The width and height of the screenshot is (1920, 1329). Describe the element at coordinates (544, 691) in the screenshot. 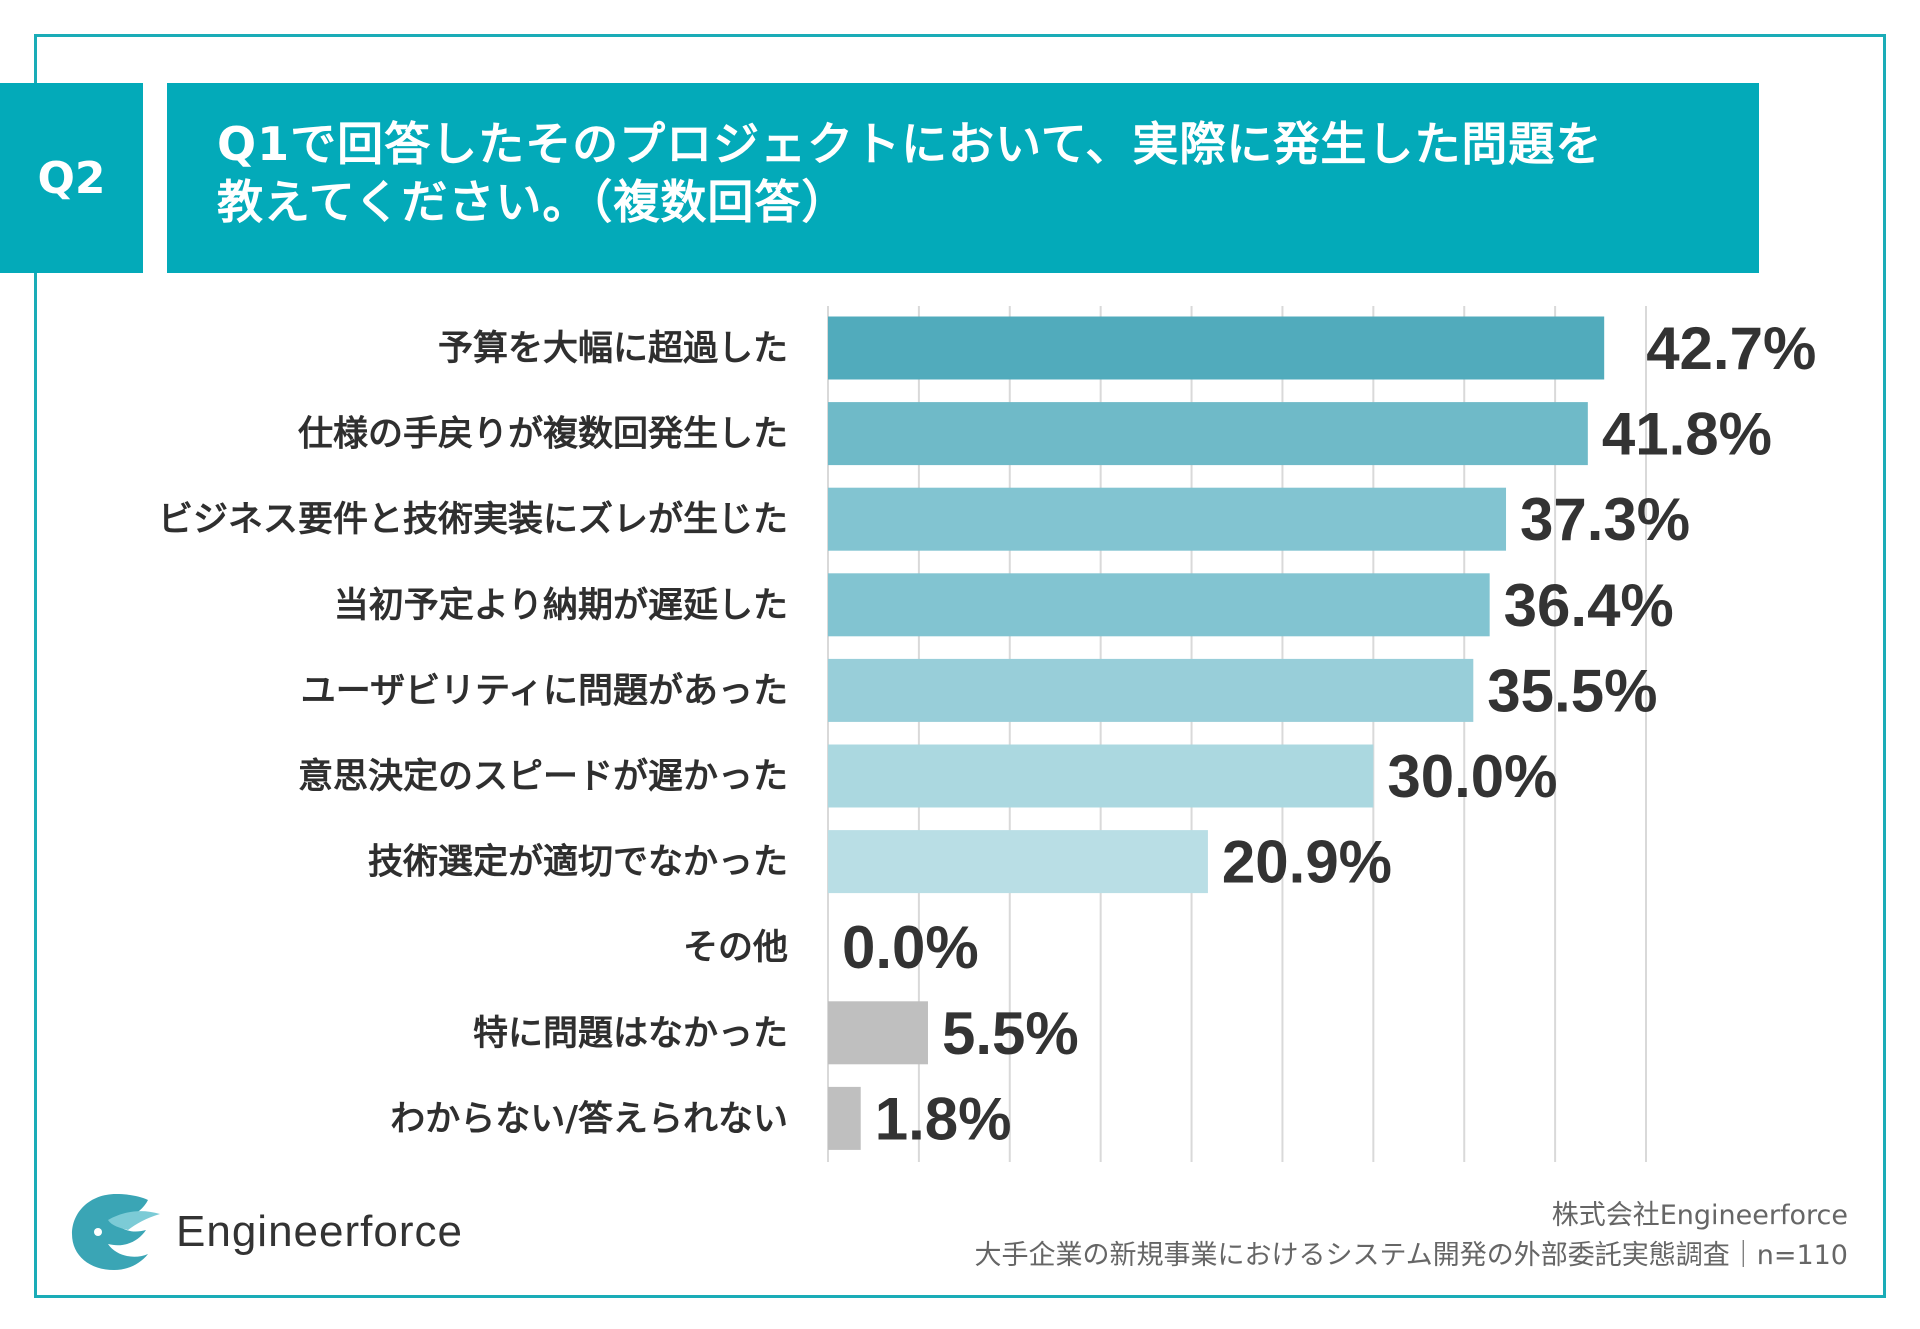

I see `category-label: ユーザビリティに問題があった` at that location.